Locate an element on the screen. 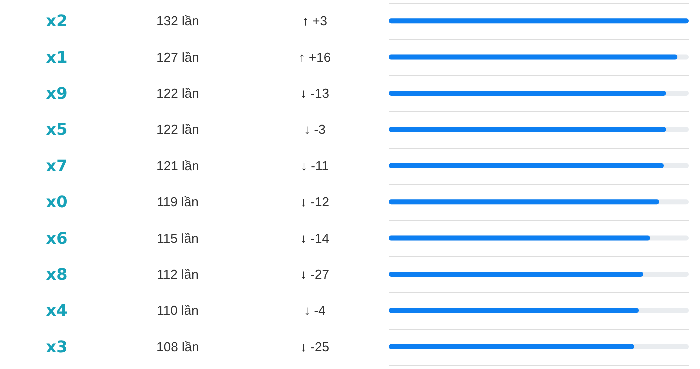 This screenshot has height=369, width=700. y-tick-label: x2 is located at coordinates (57, 21).